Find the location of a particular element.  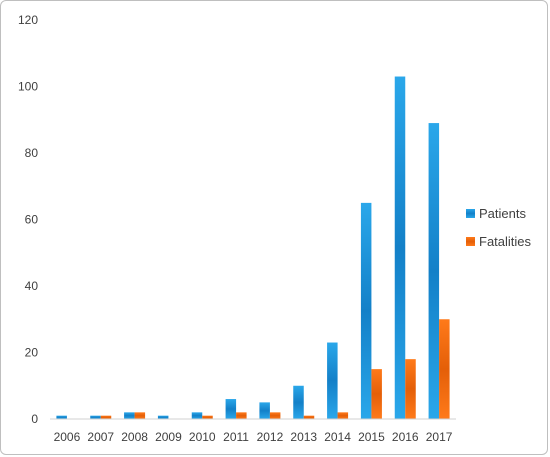

y-tick-label: 60 is located at coordinates (32, 220).